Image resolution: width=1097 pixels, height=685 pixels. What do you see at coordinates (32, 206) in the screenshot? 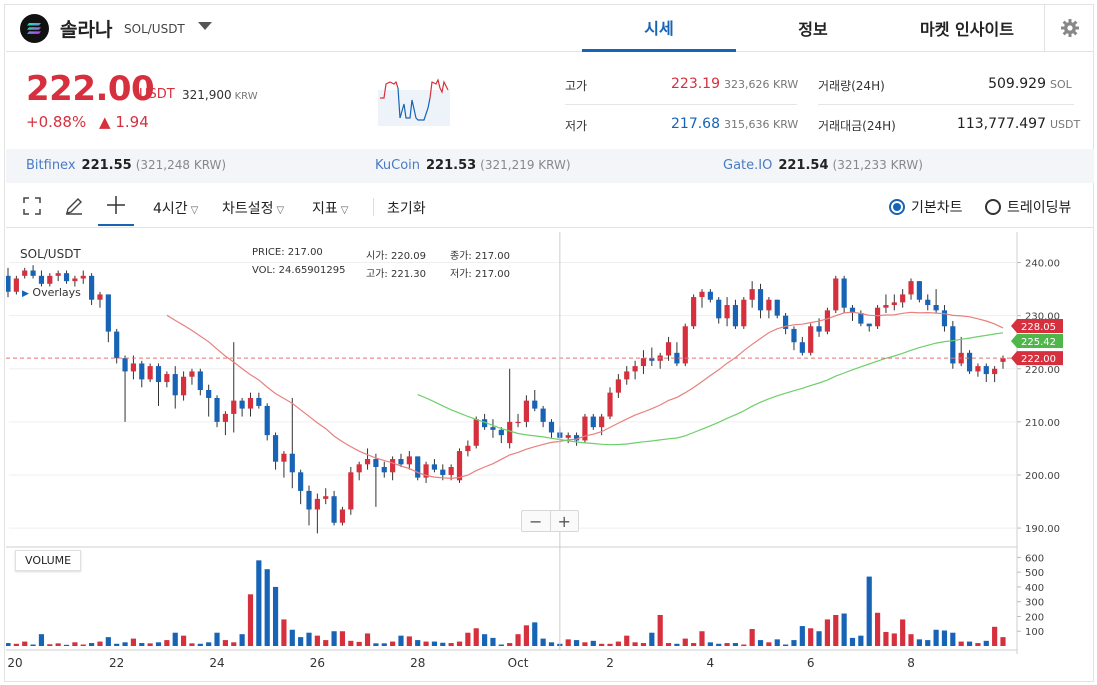
I see `fullscreen-icon` at bounding box center [32, 206].